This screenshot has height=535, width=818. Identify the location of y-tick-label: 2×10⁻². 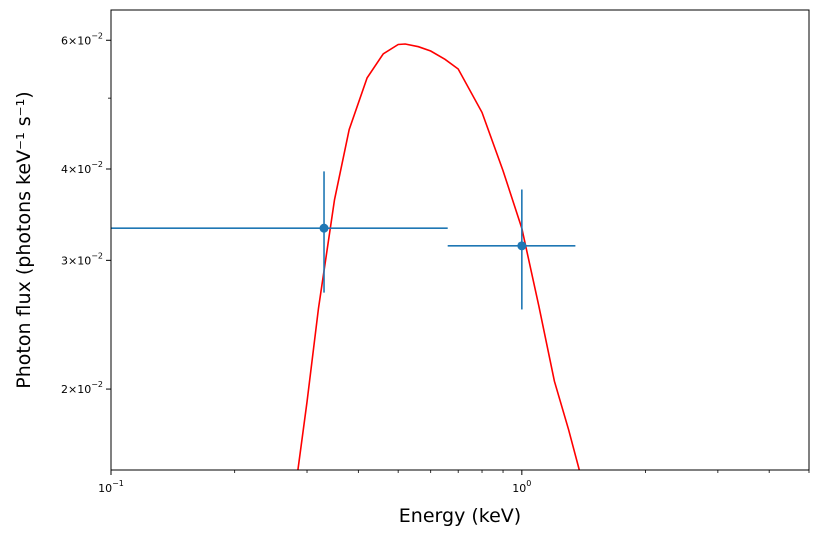
(82, 388).